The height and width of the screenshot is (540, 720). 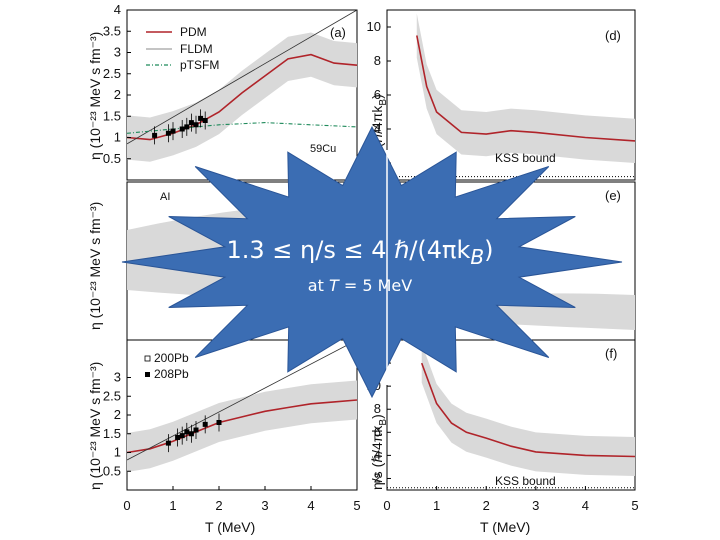 What do you see at coordinates (117, 137) in the screenshot?
I see `a-ytick-label: 1` at bounding box center [117, 137].